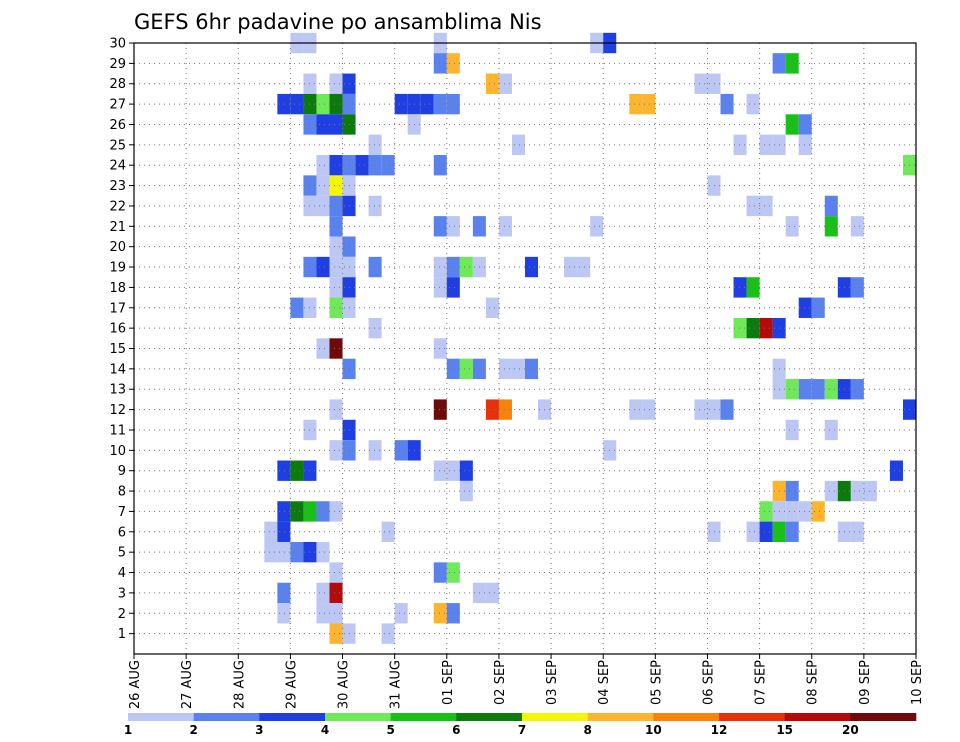 This screenshot has width=960, height=742. What do you see at coordinates (117, 247) in the screenshot?
I see `y-tick-label: 20` at bounding box center [117, 247].